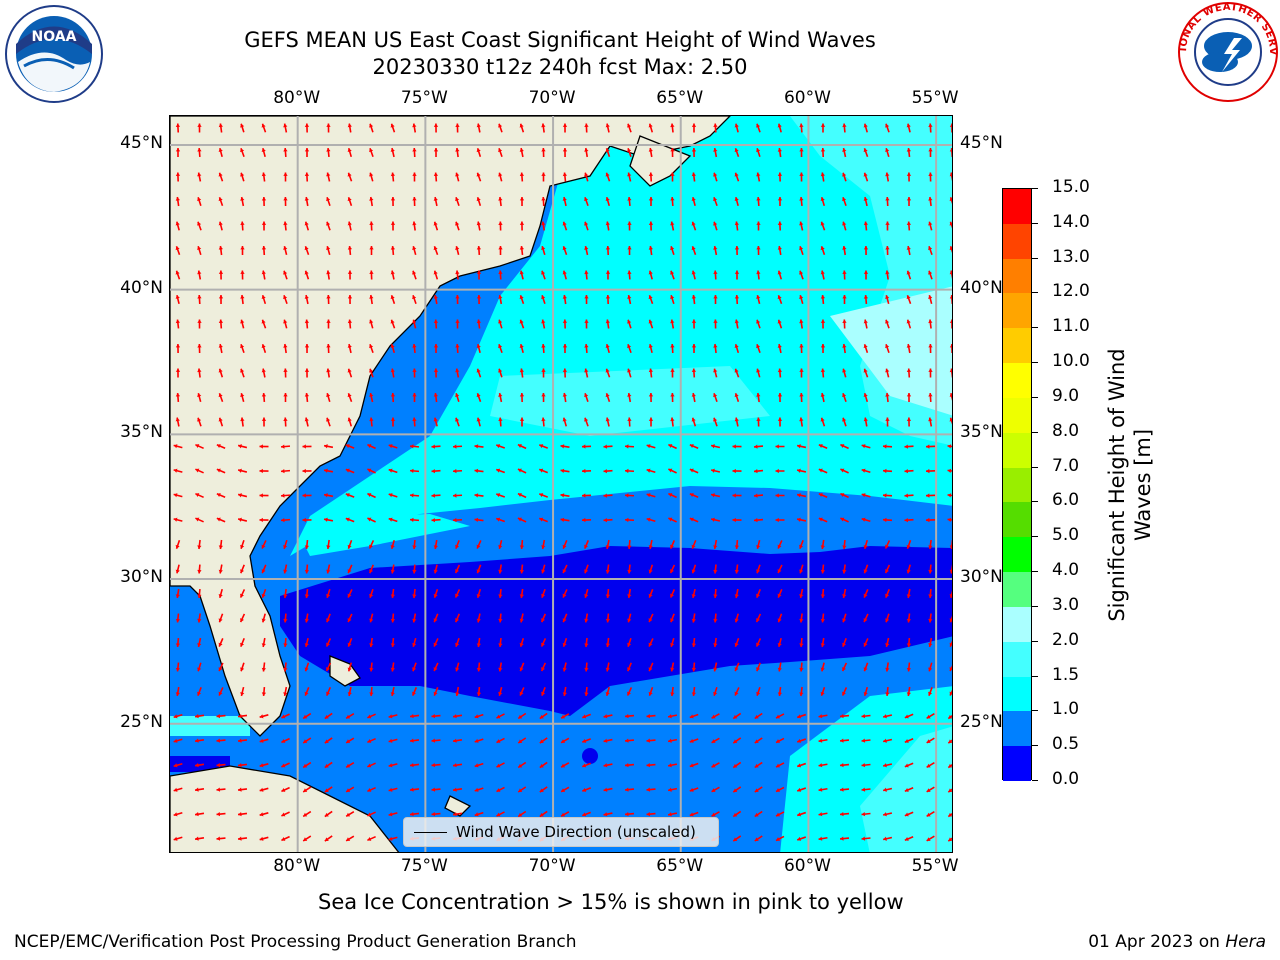  I want to click on colorbar-bin, so click(1017, 206).